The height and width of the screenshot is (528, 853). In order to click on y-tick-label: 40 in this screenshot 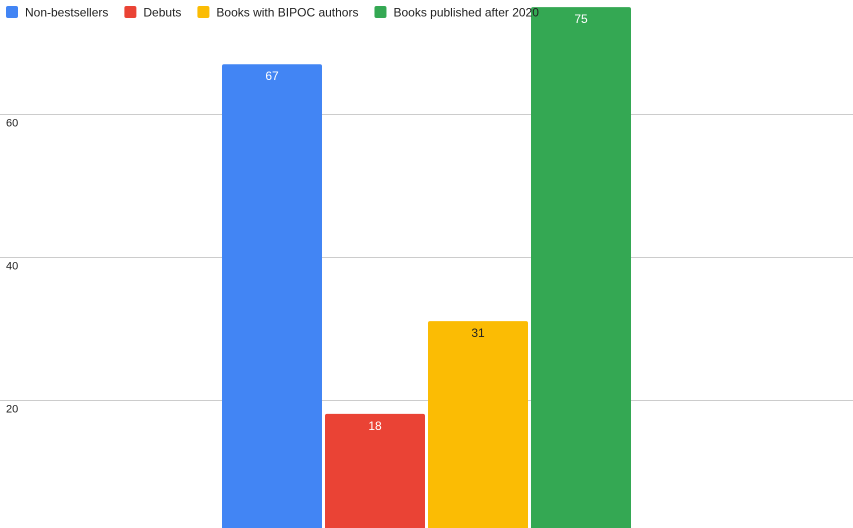, I will do `click(12, 267)`.